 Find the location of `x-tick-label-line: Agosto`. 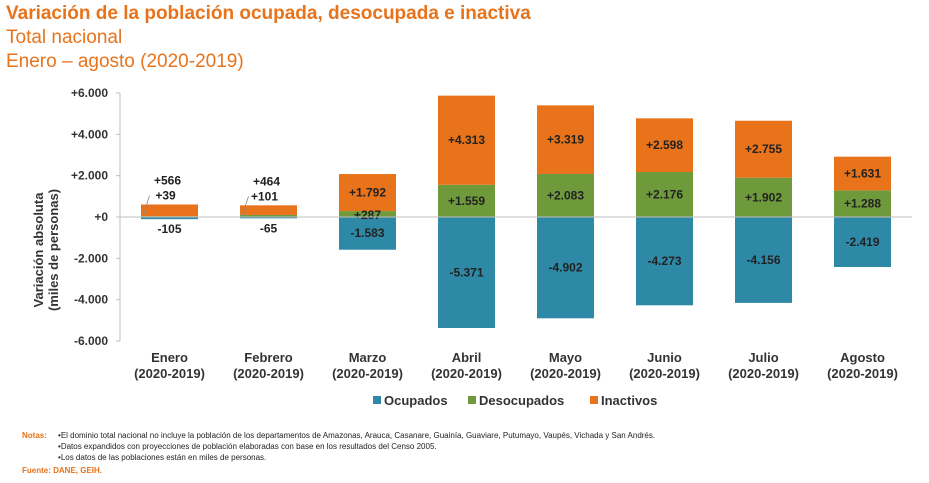

x-tick-label-line: Agosto is located at coordinates (862, 357).